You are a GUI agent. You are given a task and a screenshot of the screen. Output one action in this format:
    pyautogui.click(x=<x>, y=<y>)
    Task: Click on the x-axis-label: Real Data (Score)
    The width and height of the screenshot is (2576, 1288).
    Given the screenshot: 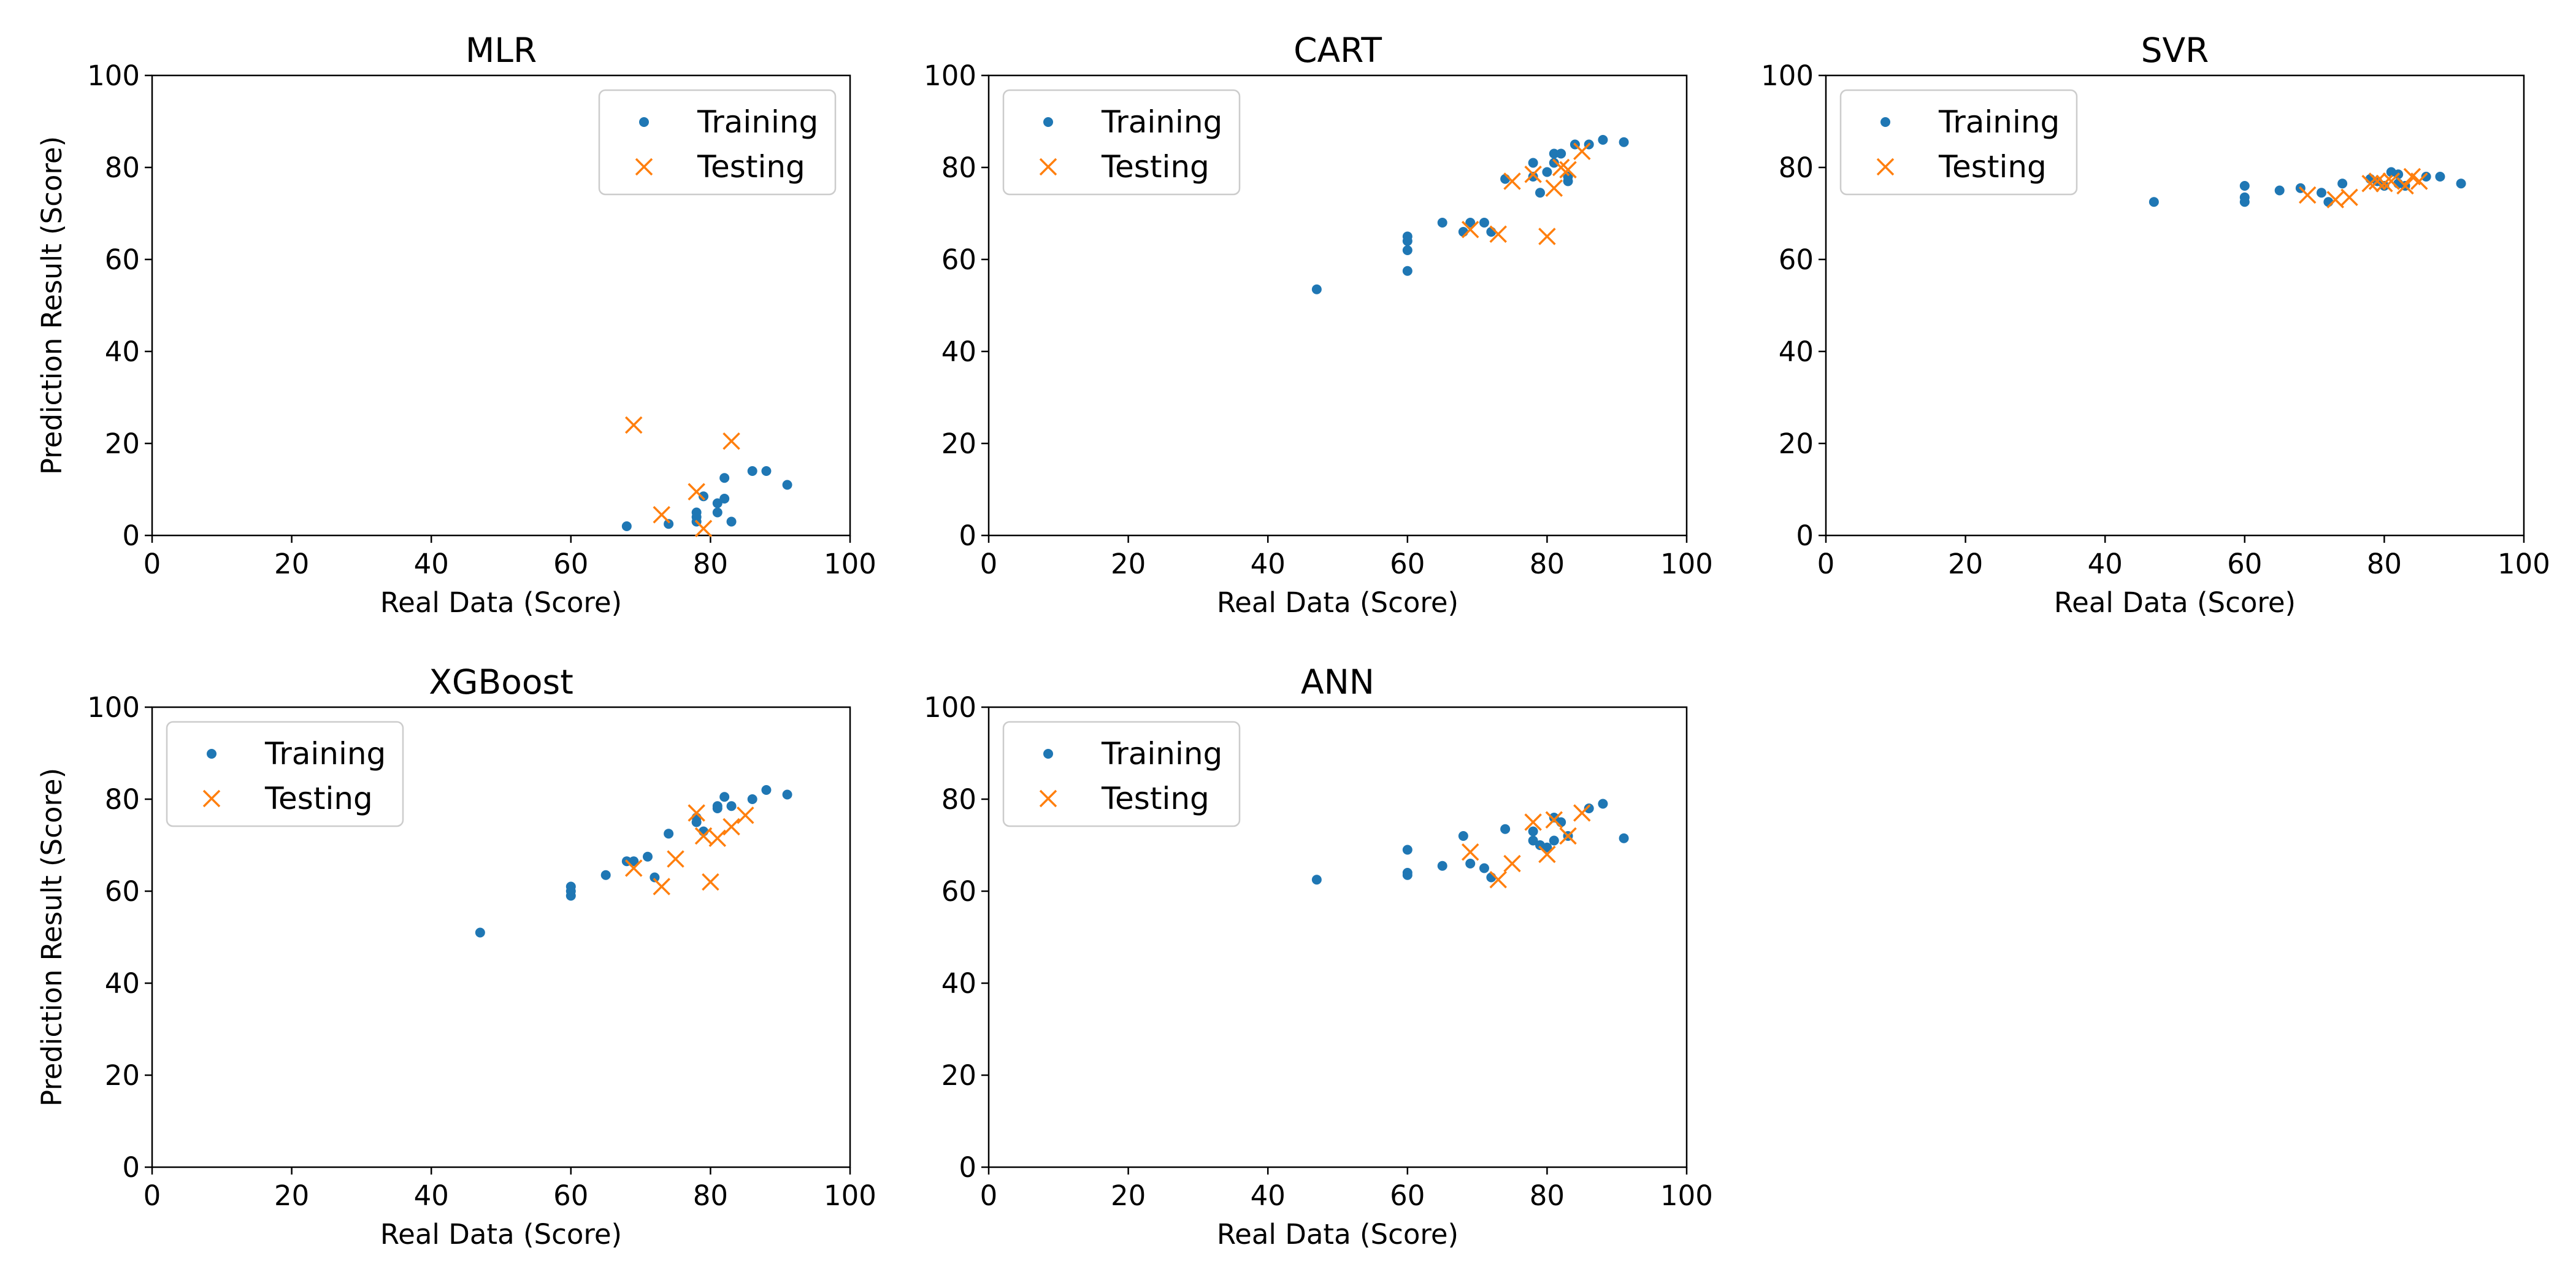 What is the action you would take?
    pyautogui.click(x=1338, y=1234)
    